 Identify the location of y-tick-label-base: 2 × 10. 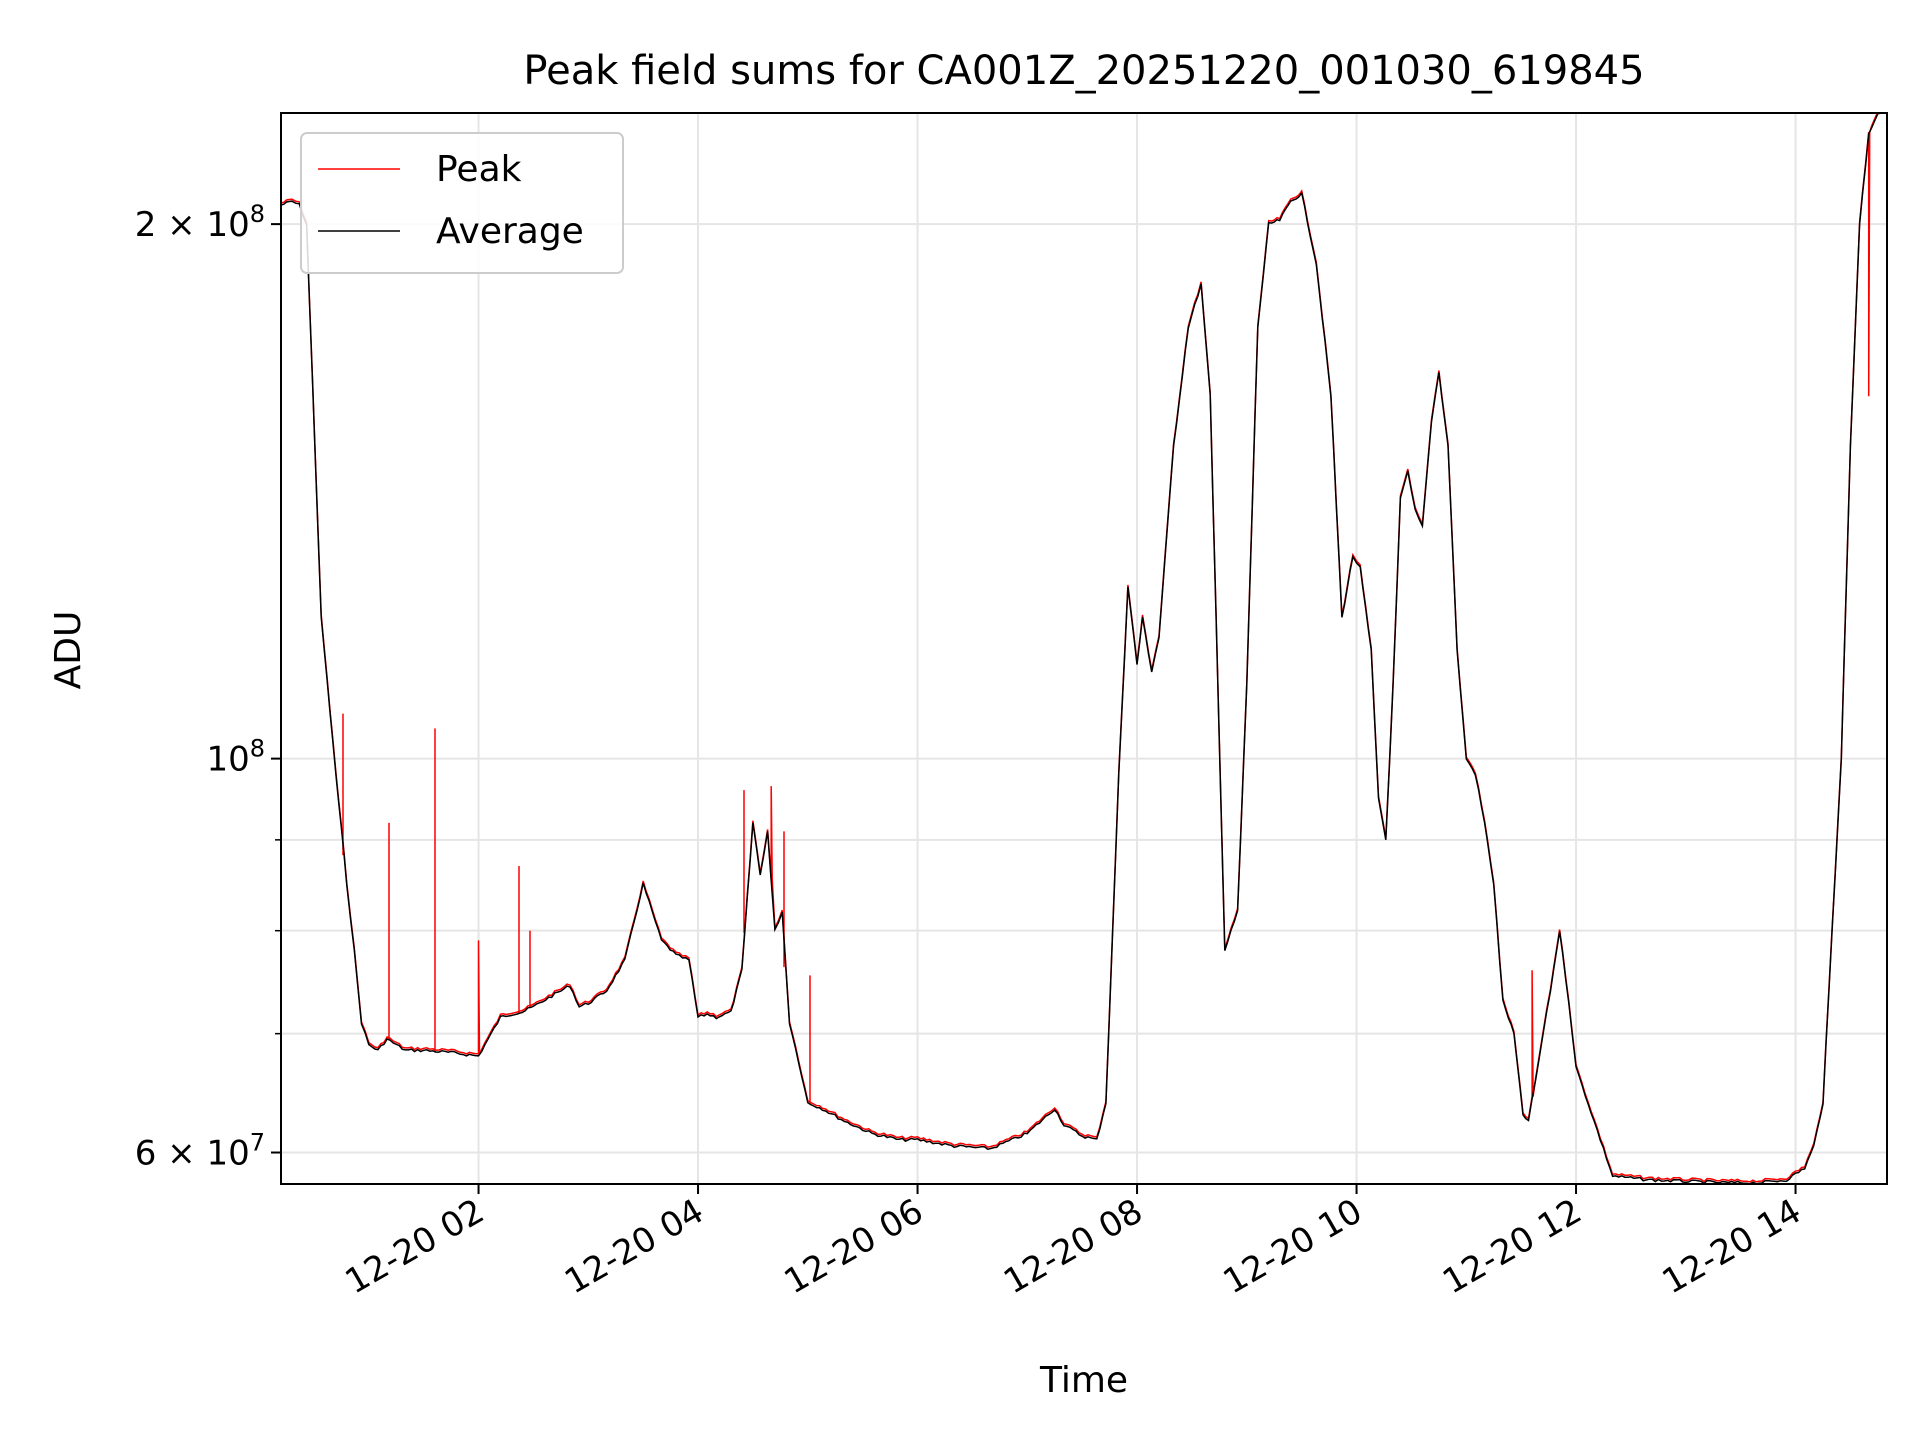
(192, 225).